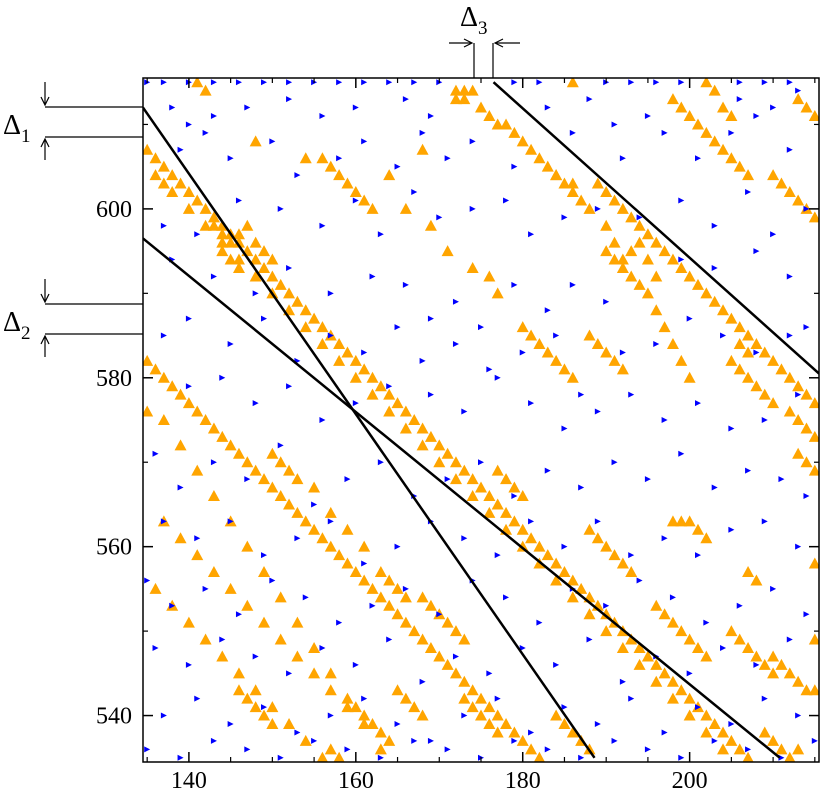  I want to click on delta-3-subscript: 3, so click(483, 28).